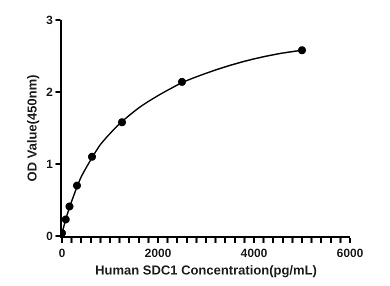 This screenshot has width=390, height=286. What do you see at coordinates (32, 128) in the screenshot?
I see `y-axis-title: OD Value(450nm)` at bounding box center [32, 128].